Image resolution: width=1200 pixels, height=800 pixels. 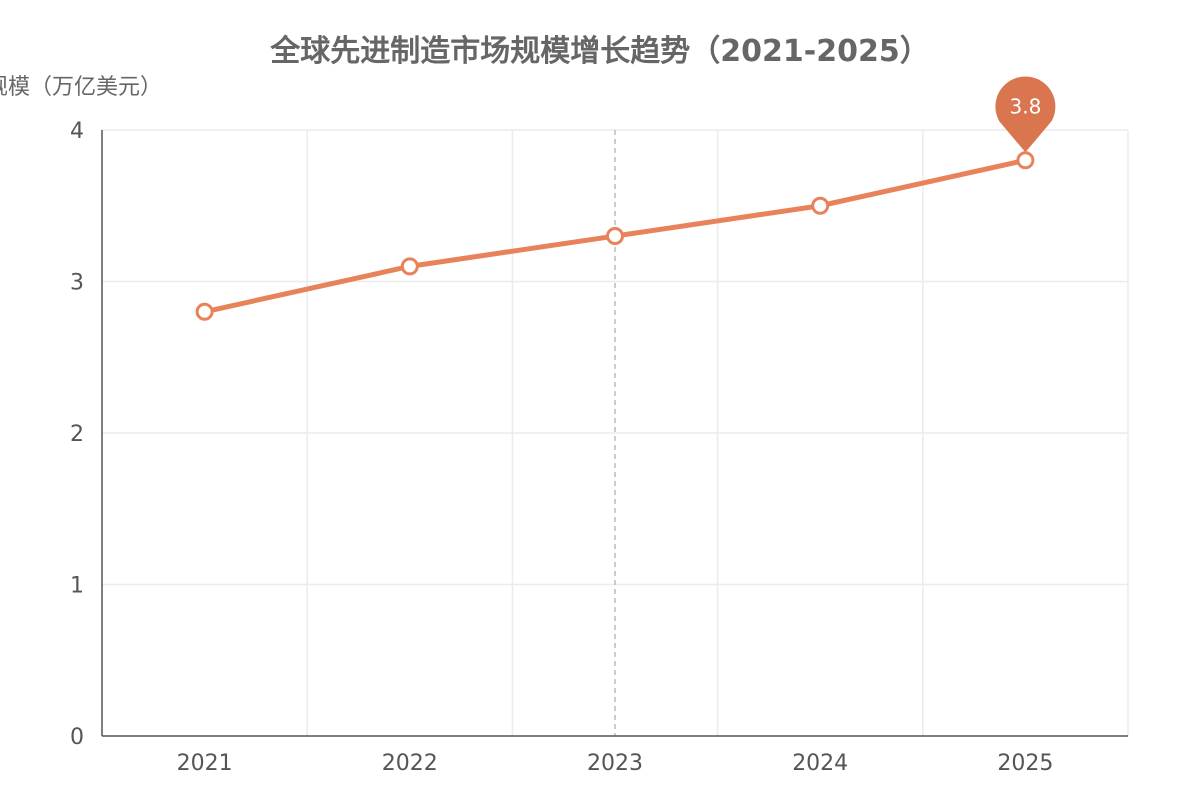 I want to click on x-tick-label: 2025, so click(x=1025, y=763).